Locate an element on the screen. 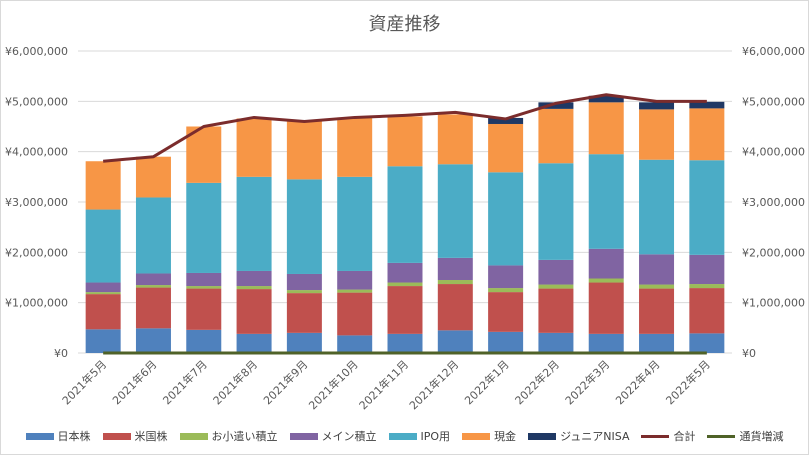  y-tick-label-right: ¥3,000,000 is located at coordinates (773, 202).